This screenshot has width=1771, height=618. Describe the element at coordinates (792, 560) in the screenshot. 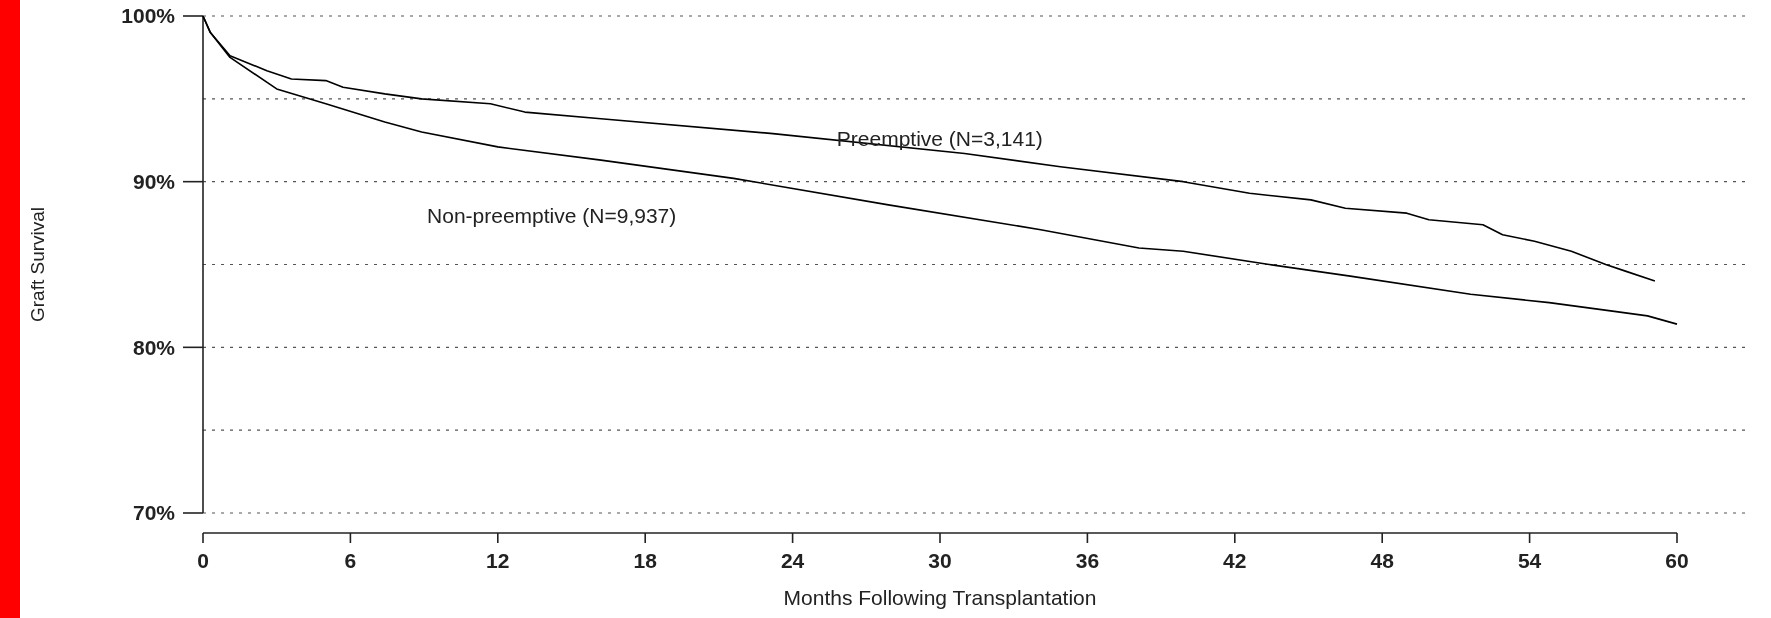

I see `x-tick-label: 24` at that location.